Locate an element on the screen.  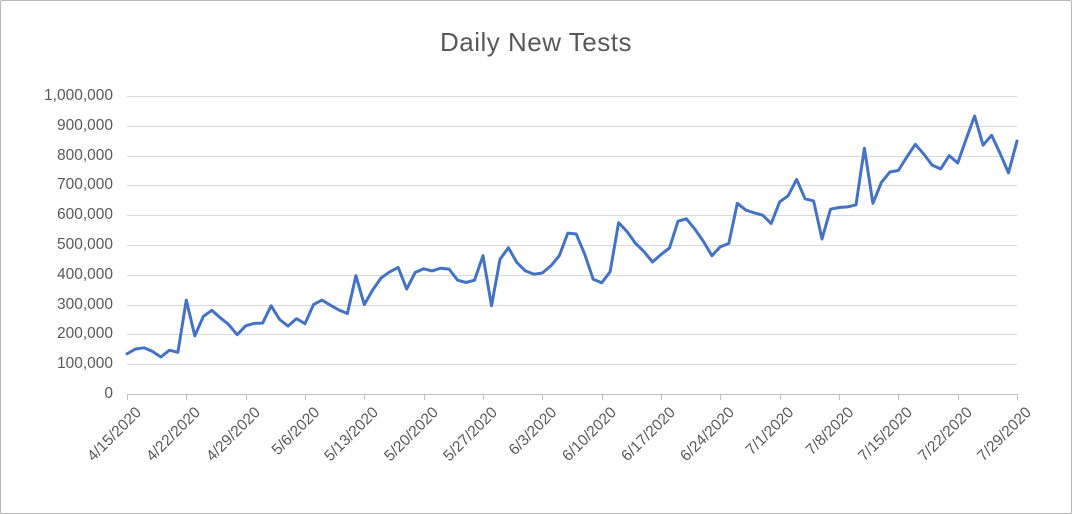
y-axis-tick-label: 0 is located at coordinates (108, 393).